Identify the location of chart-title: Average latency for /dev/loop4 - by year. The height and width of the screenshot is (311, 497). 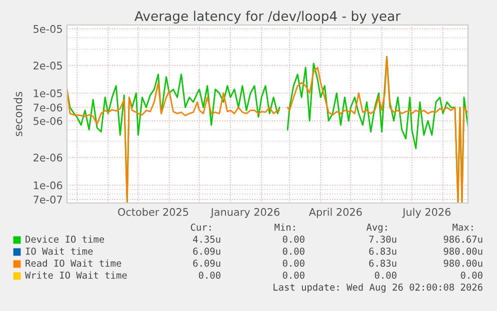
(267, 17).